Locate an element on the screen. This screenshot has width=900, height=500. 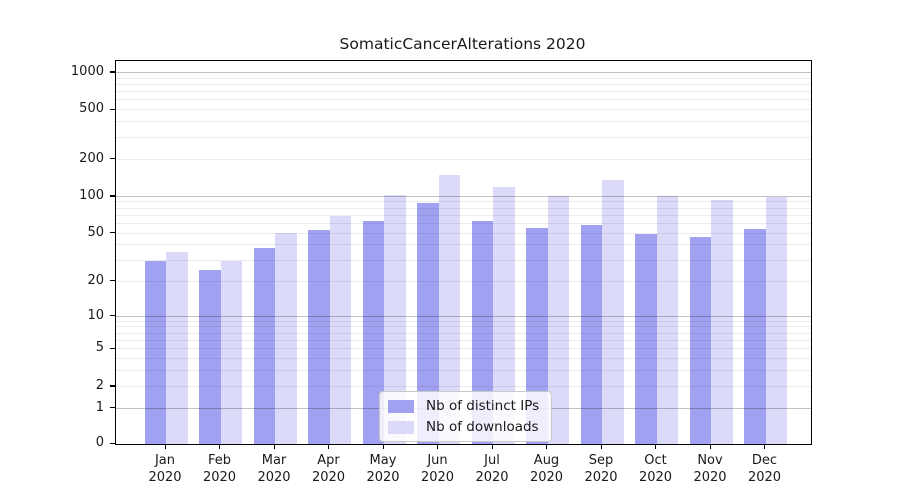
x-tick-mark-jul is located at coordinates (492, 446).